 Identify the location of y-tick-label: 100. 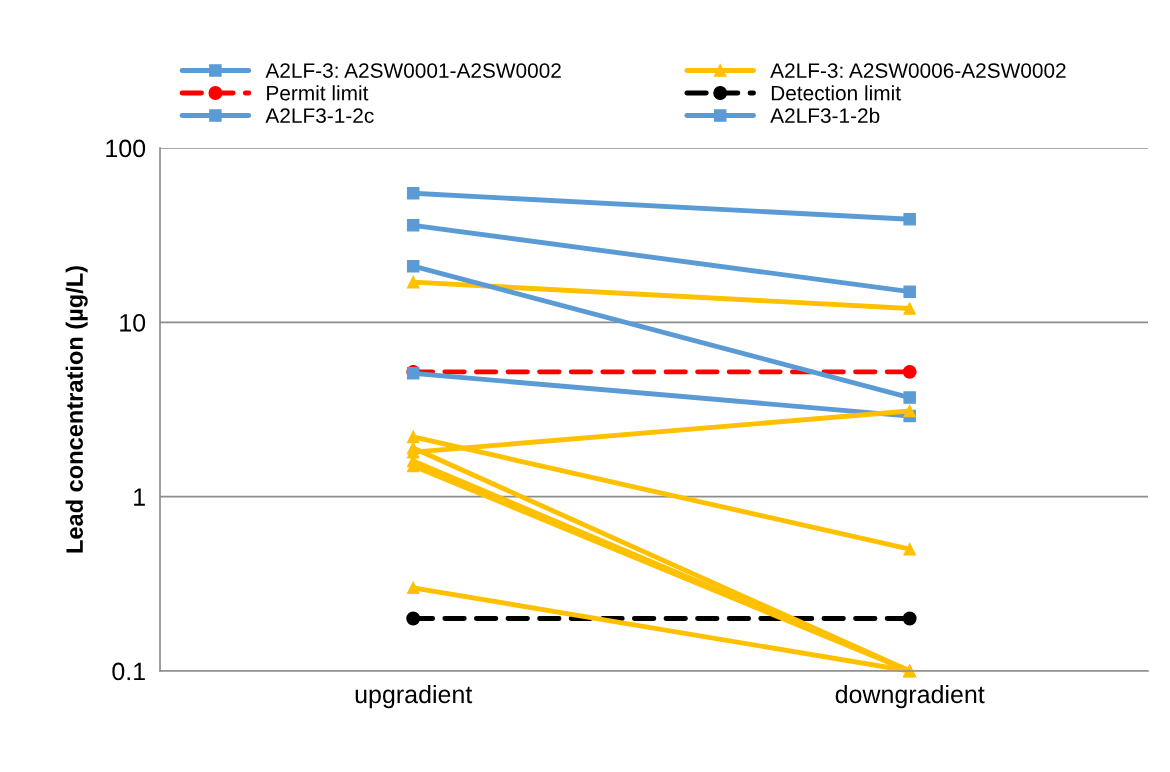
(126, 148).